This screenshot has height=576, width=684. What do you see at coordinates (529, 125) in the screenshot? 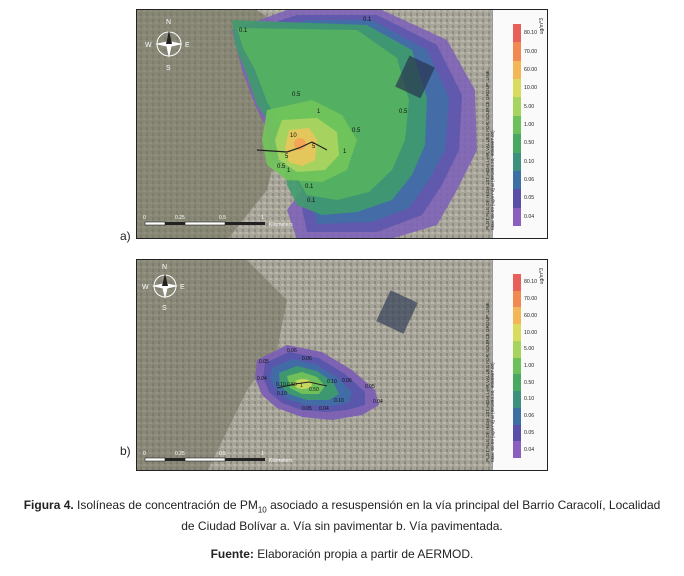
I see `legend-level-label: 1.00` at bounding box center [529, 125].